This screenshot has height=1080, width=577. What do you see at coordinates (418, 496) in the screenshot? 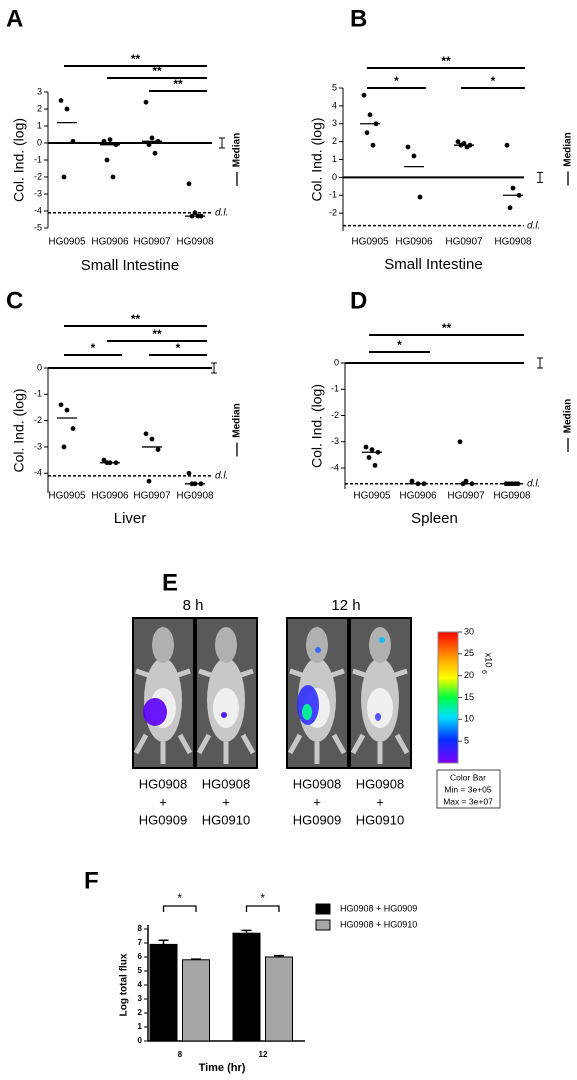
I see `x-tick-label: HG0906` at bounding box center [418, 496].